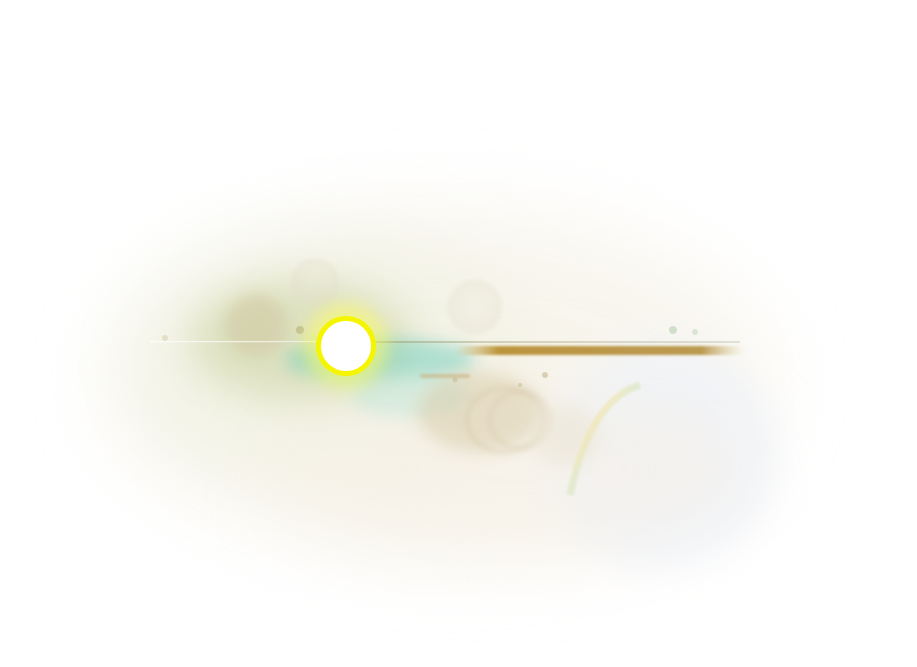 This screenshot has width=917, height=667. What do you see at coordinates (442, 352) in the screenshot?
I see `horizontal-streak` at bounding box center [442, 352].